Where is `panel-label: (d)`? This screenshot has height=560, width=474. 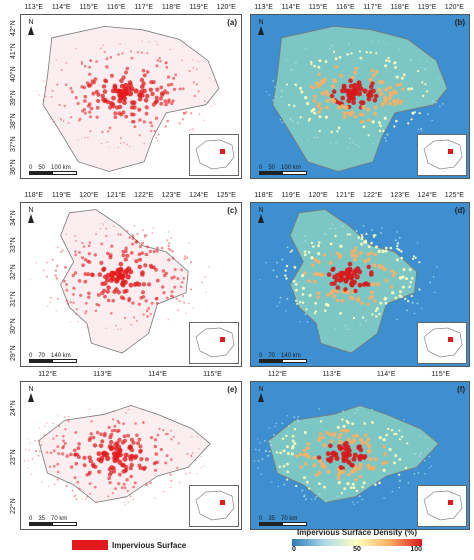
panel-label: (d) is located at coordinates (459, 210).